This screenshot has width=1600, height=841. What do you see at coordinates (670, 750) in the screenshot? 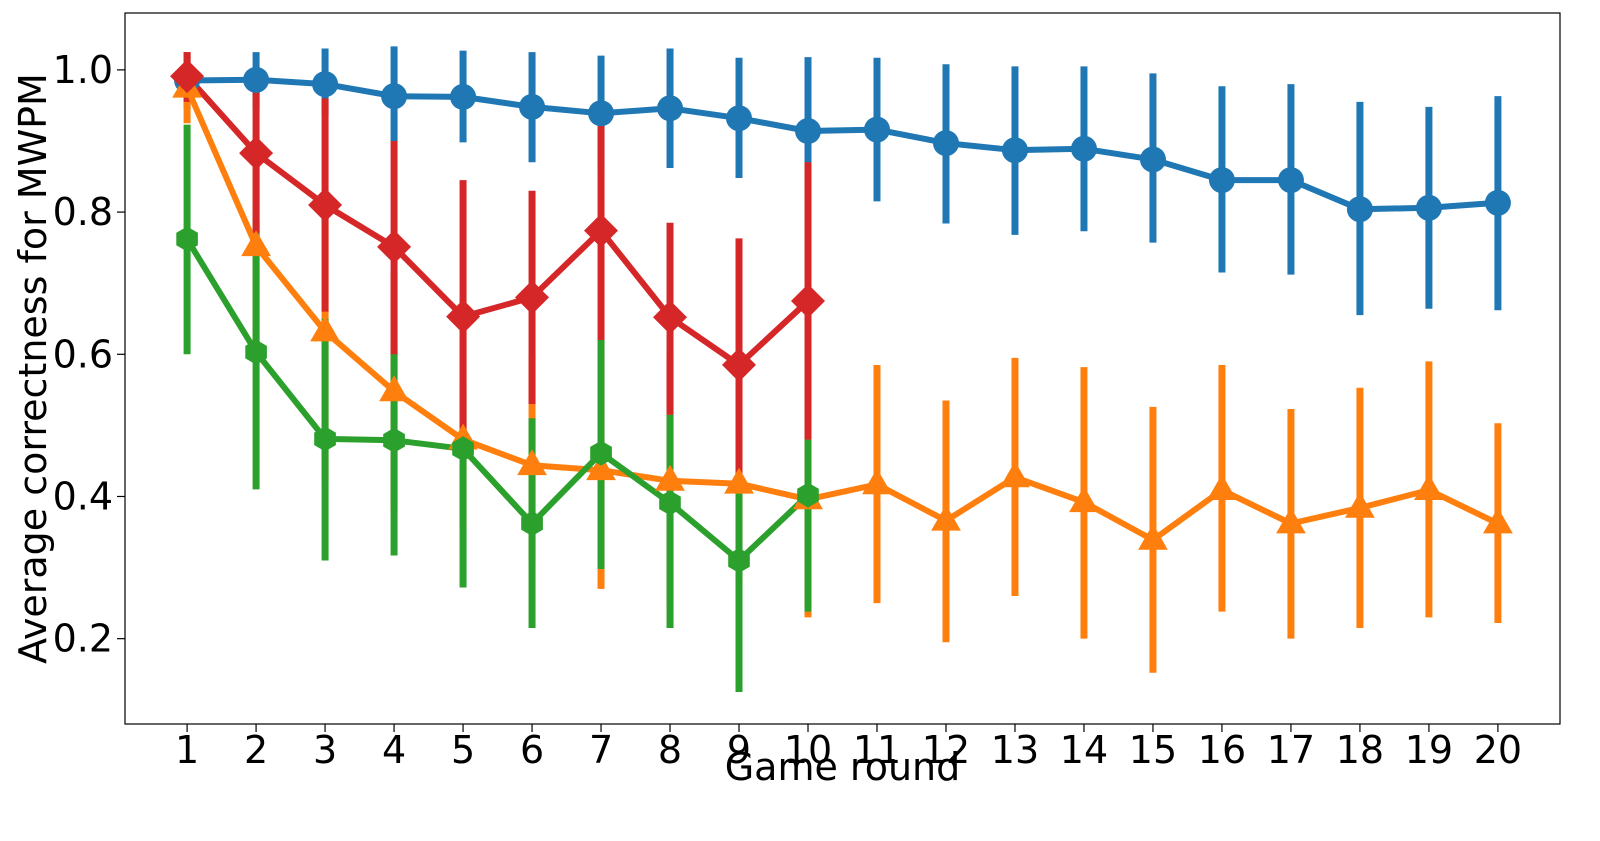
I see `x-tick-label: 8` at bounding box center [670, 750].